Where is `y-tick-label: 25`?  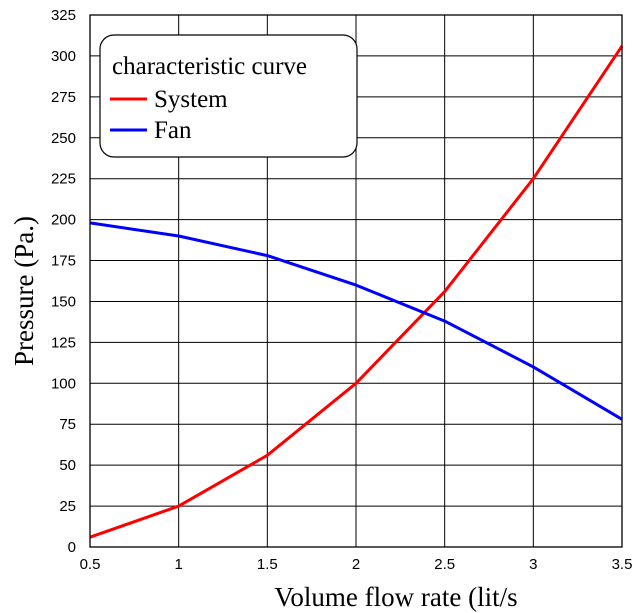
y-tick-label: 25 is located at coordinates (67, 506).